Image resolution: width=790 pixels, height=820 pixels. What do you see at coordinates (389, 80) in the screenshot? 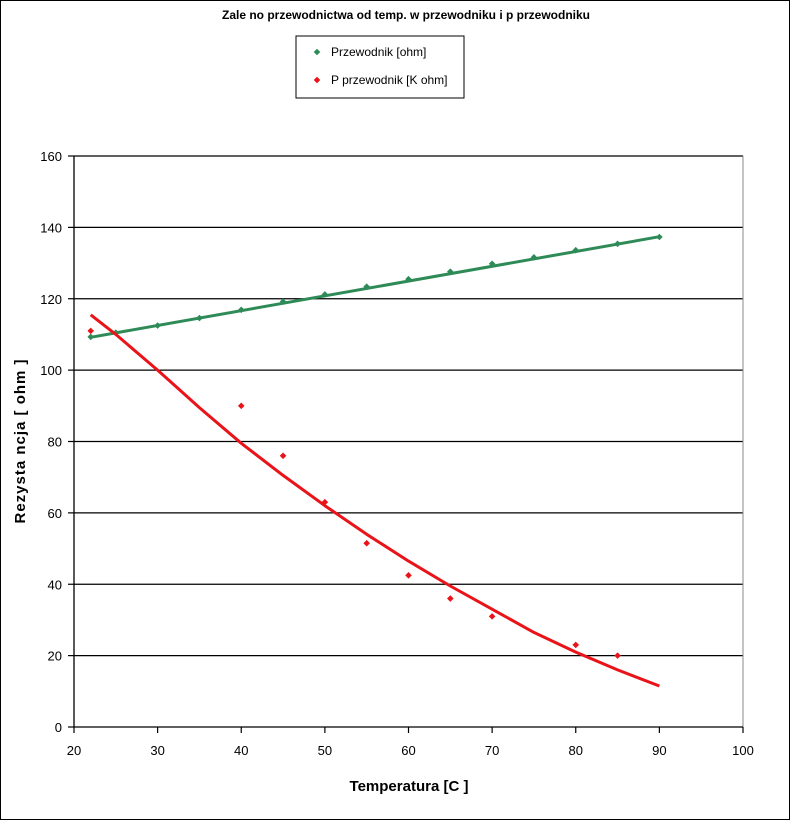
I see `legend-label-polprzewodnik: P przewodnik [K ohm]` at bounding box center [389, 80].